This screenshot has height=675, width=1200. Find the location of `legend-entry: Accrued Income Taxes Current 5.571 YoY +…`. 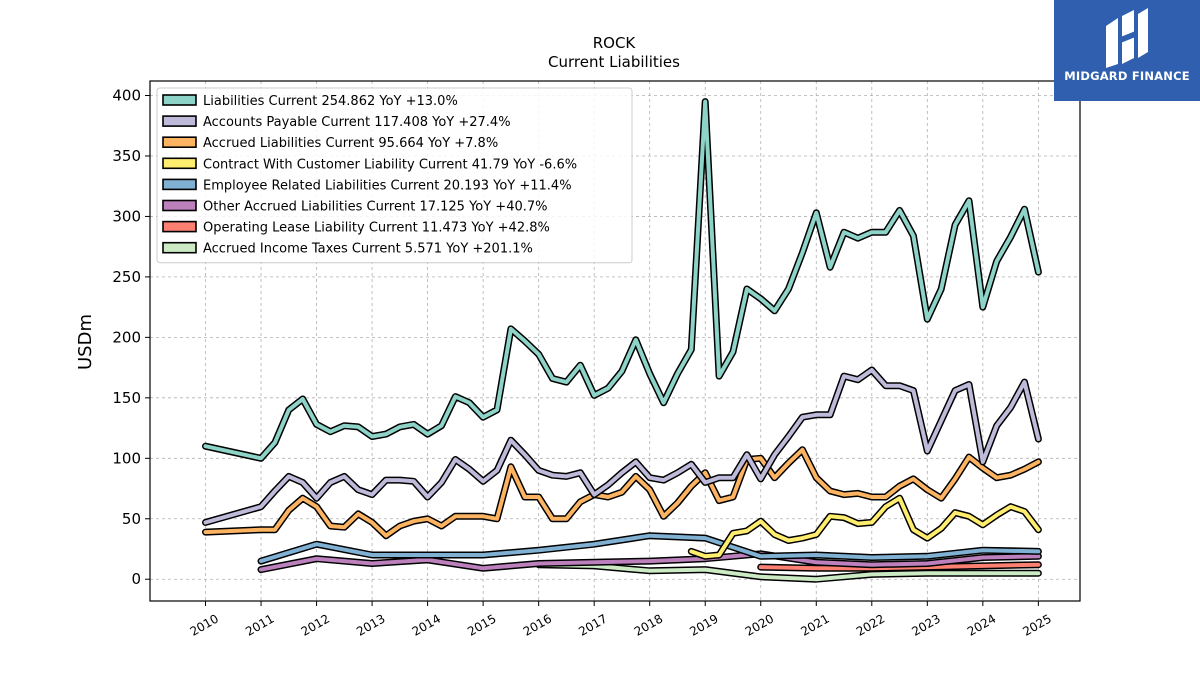

legend-entry: Accrued Income Taxes Current 5.571 YoY +… is located at coordinates (368, 249).